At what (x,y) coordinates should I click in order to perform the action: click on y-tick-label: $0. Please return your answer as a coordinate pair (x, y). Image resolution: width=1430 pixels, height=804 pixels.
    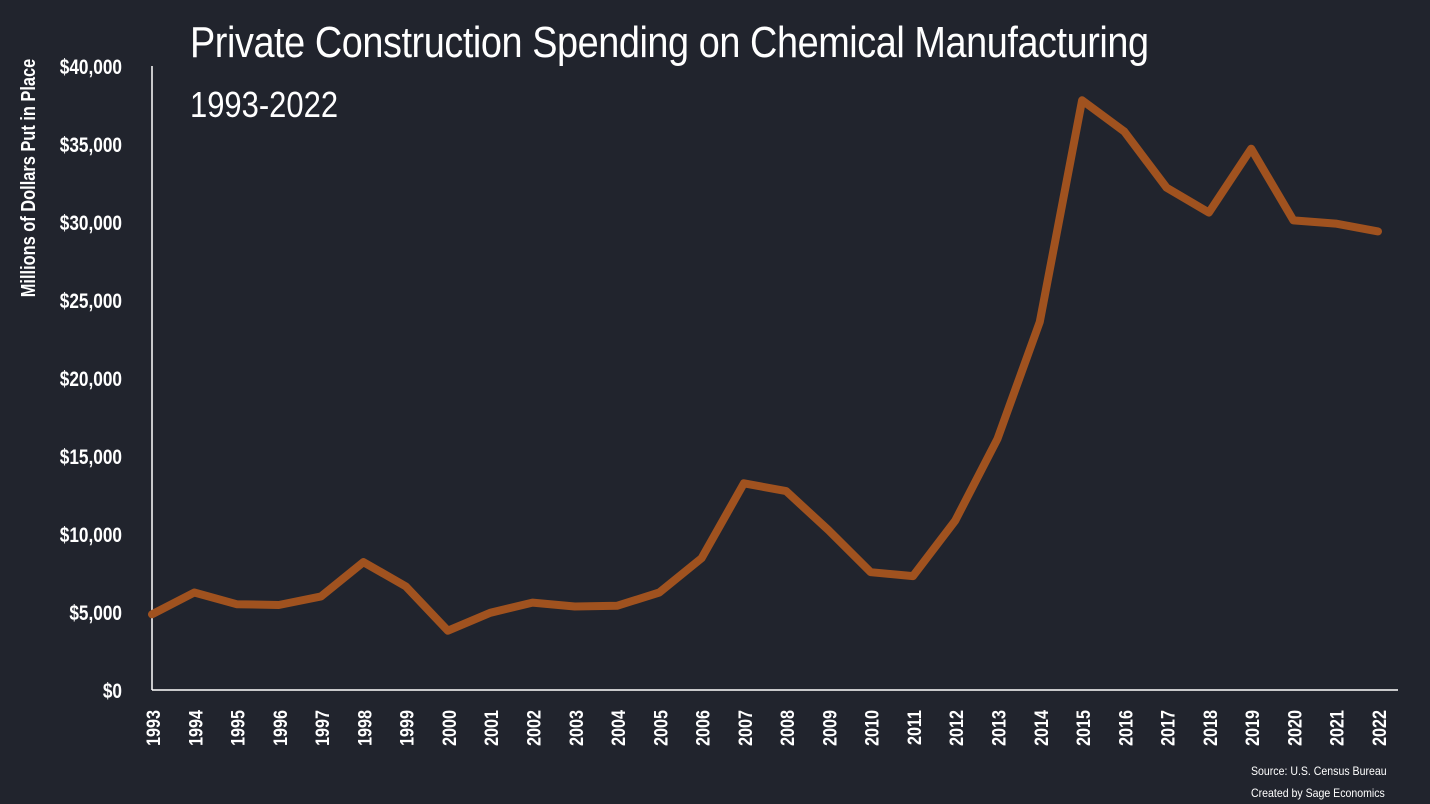
    Looking at the image, I should click on (112, 692).